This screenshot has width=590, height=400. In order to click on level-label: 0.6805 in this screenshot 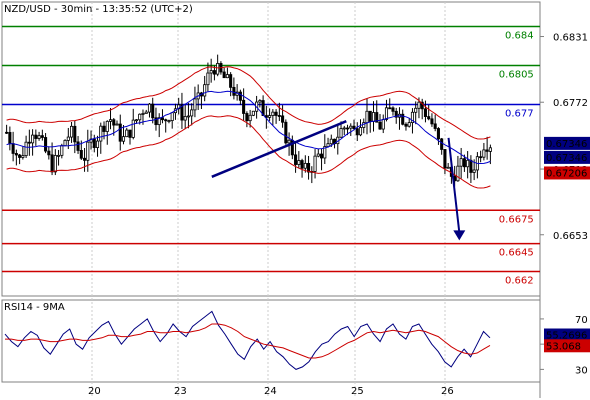, I will do `click(516, 74)`.